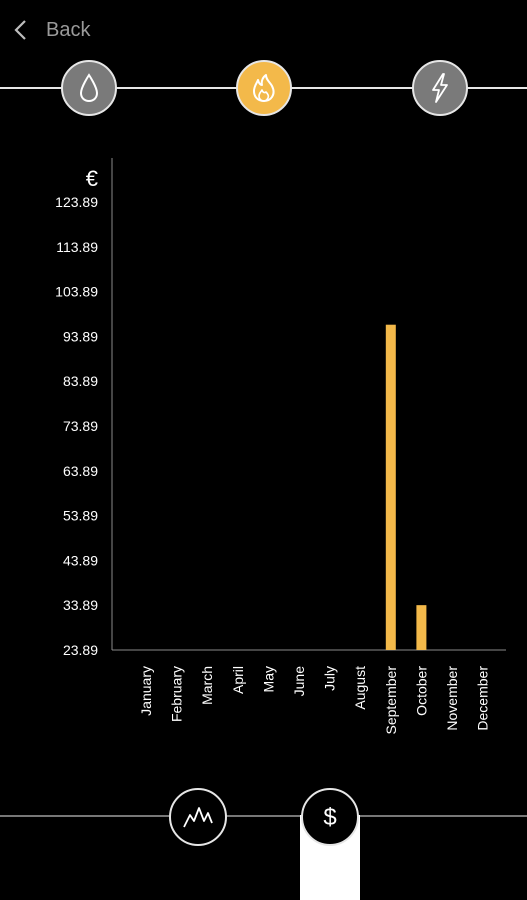 This screenshot has width=527, height=900. What do you see at coordinates (76, 202) in the screenshot?
I see `y-tick-label: 123.89` at bounding box center [76, 202].